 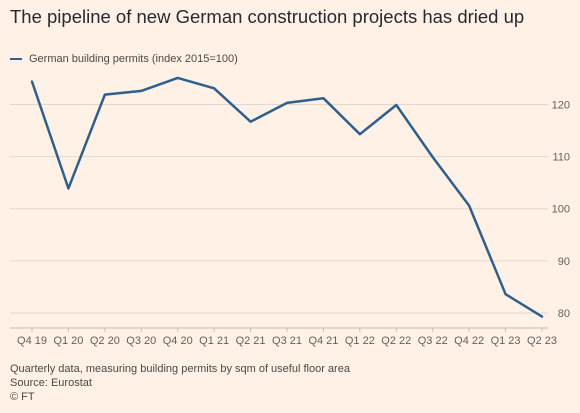 What do you see at coordinates (360, 341) in the screenshot?
I see `x-tick-label: Q1 22` at bounding box center [360, 341].